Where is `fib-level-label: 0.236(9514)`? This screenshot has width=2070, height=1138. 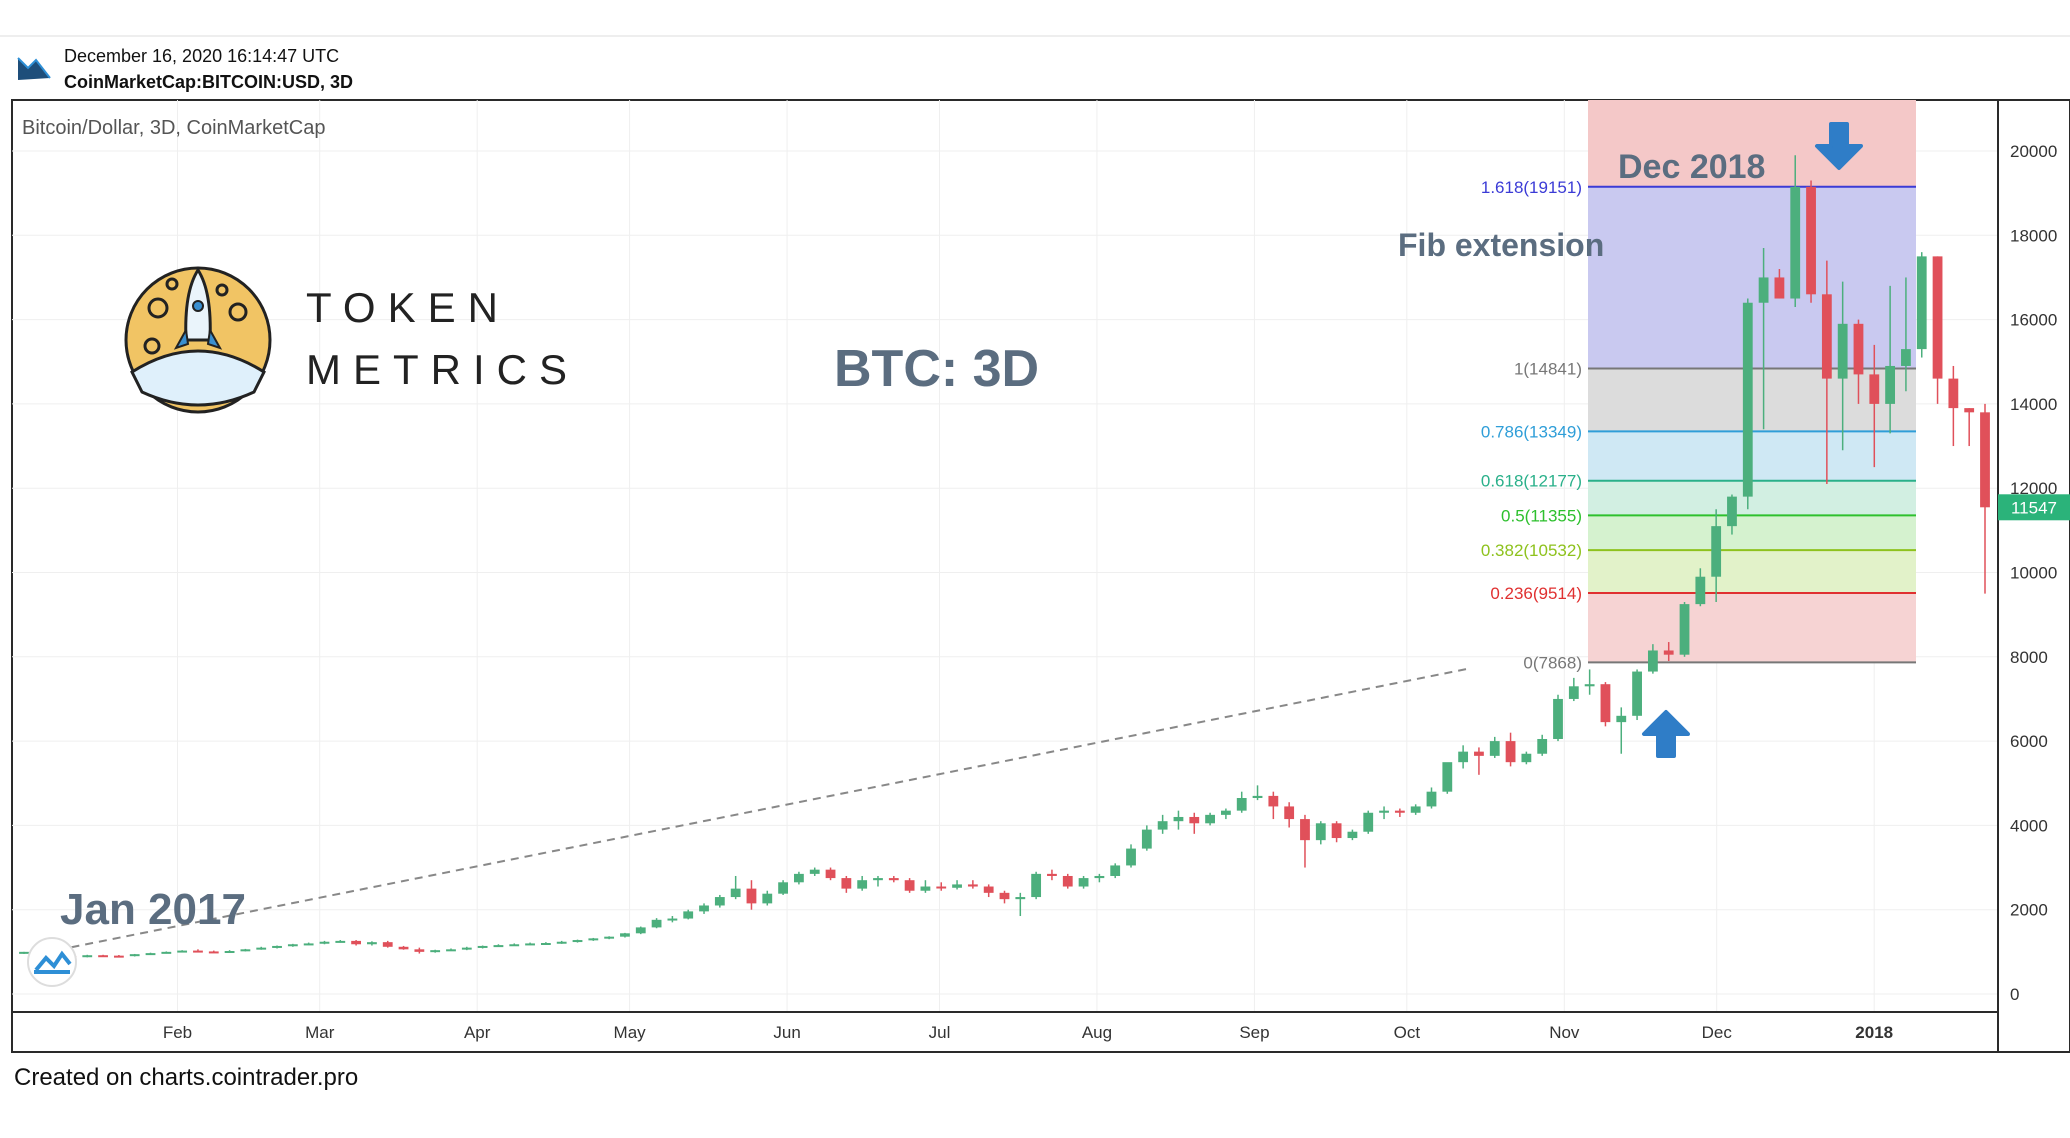
fib-level-label: 0.236(9514) is located at coordinates (1536, 593).